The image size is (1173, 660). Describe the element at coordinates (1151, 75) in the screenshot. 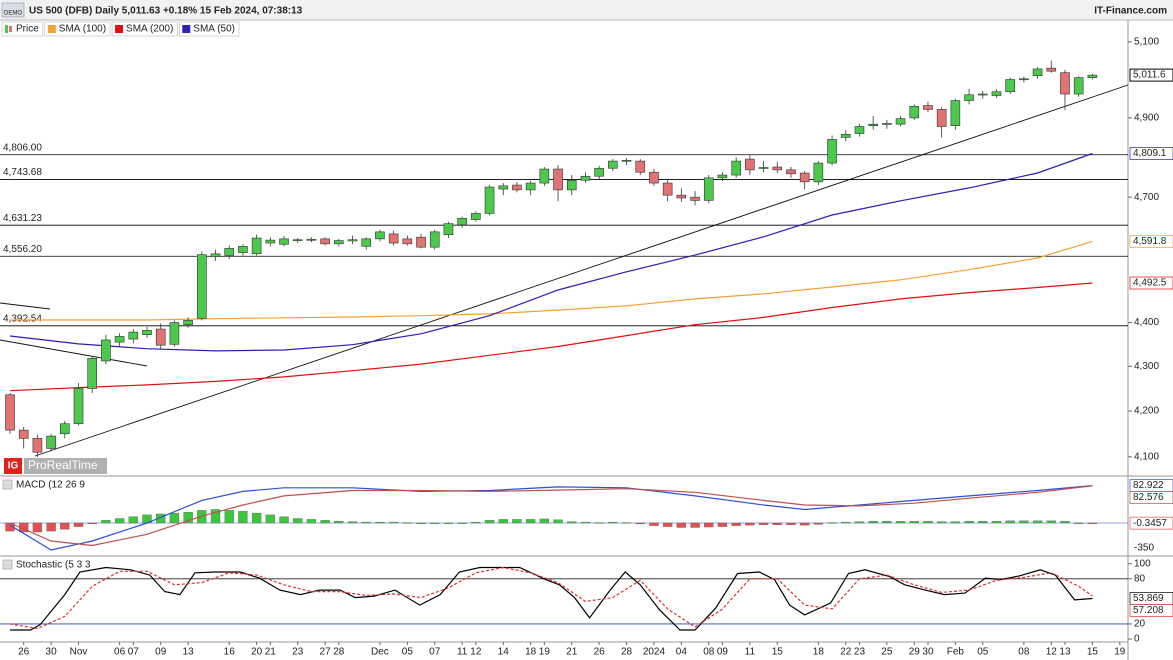

I see `end-label-box` at that location.